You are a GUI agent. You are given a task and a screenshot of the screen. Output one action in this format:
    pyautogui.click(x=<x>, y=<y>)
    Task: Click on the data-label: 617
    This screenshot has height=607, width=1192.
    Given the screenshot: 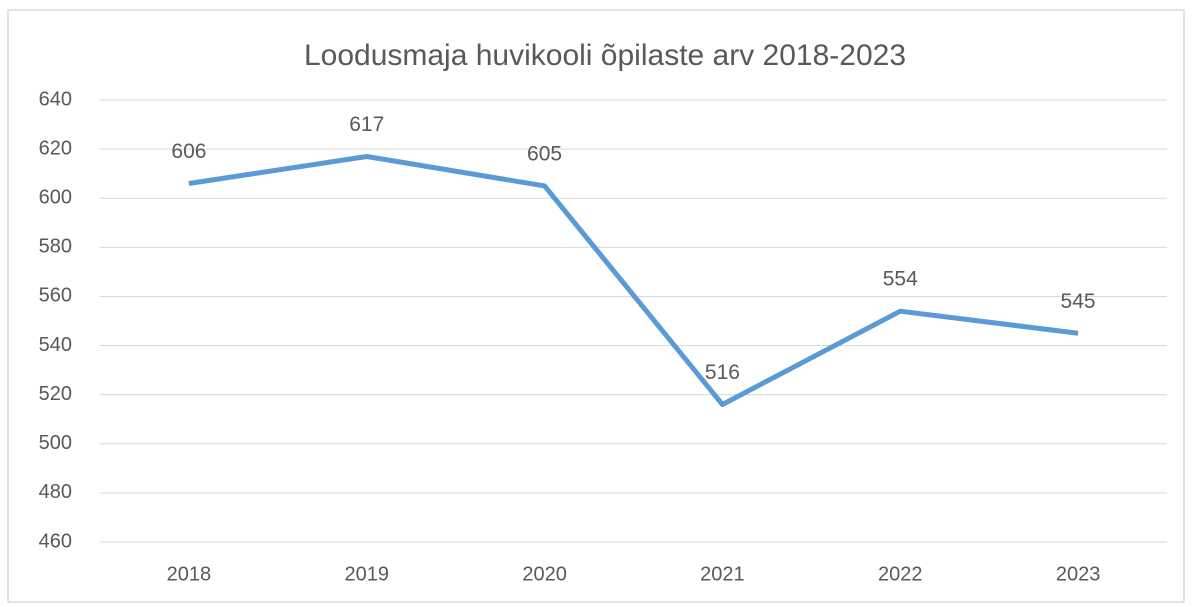 What is the action you would take?
    pyautogui.click(x=366, y=124)
    